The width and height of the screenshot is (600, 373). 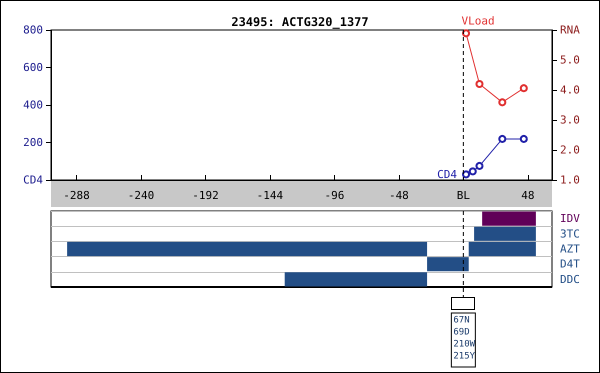 I want to click on y-tick-label: 3TC, so click(x=570, y=233).